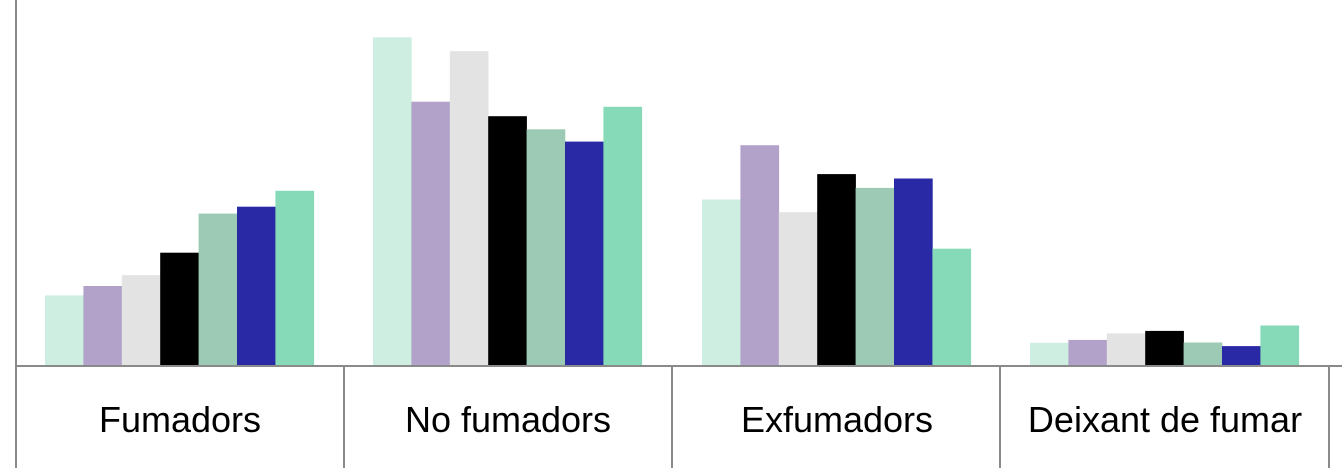  I want to click on category-label-exfumadors: Exfumadors, so click(837, 419).